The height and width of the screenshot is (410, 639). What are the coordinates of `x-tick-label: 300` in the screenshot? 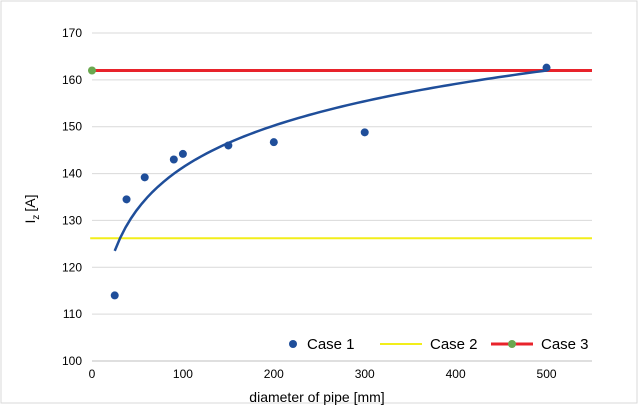 It's located at (365, 374).